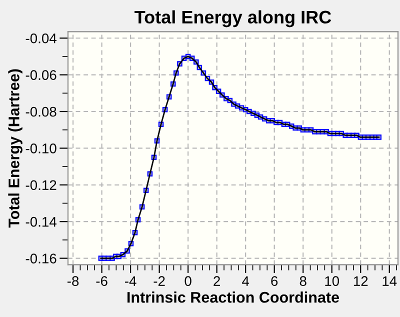  Describe the element at coordinates (41, 75) in the screenshot. I see `y-tick-label: -0.06` at that location.